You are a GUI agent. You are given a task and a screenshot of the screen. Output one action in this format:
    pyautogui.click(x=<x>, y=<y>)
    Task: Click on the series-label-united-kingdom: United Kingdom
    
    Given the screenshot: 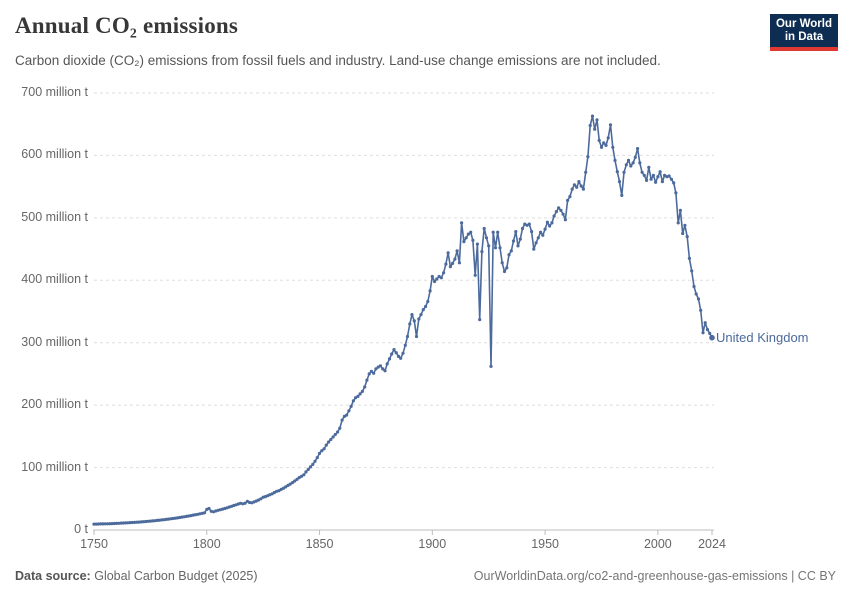 What is the action you would take?
    pyautogui.click(x=762, y=337)
    